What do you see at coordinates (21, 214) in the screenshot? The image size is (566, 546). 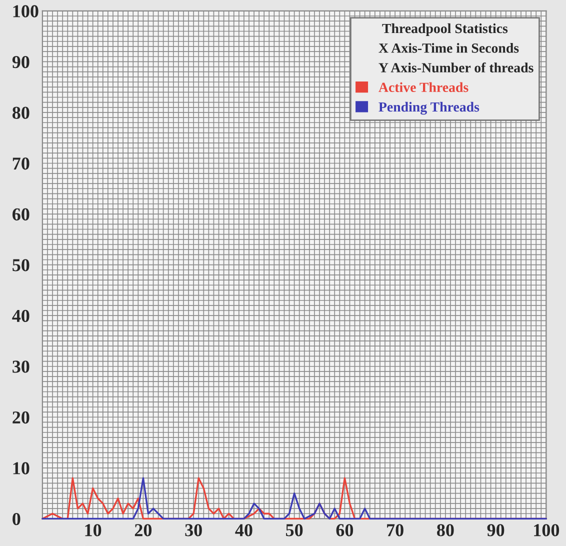 I see `y-tick-label: 60` at bounding box center [21, 214].